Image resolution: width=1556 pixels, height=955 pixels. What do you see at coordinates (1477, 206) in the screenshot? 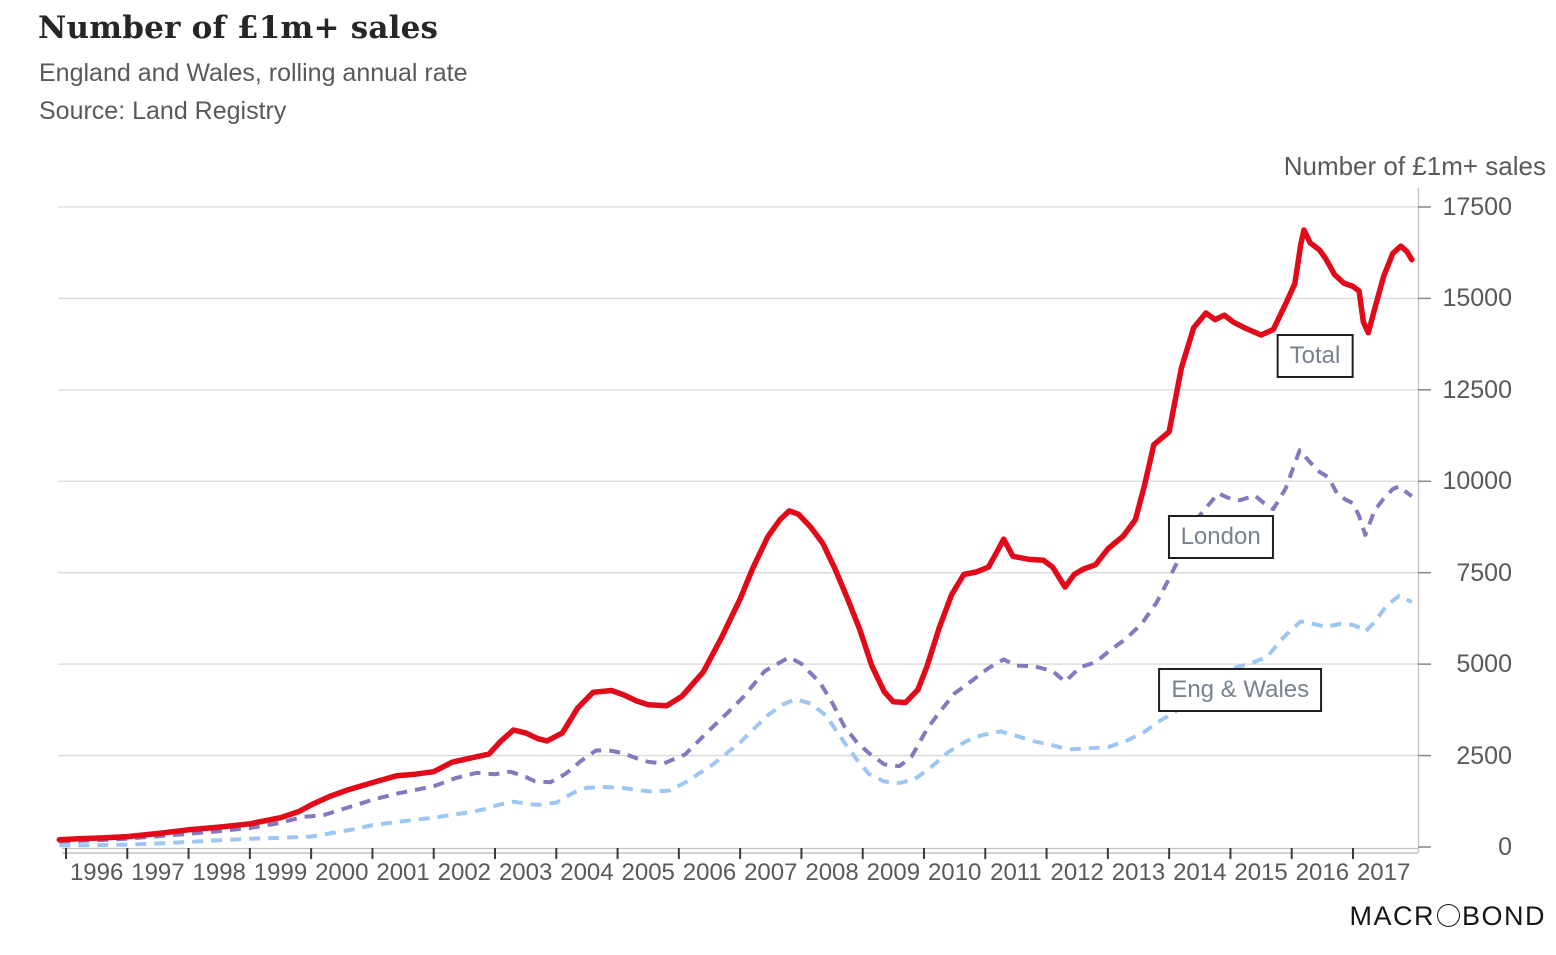
I see `y-axis-tick-label: 17500` at bounding box center [1477, 206].